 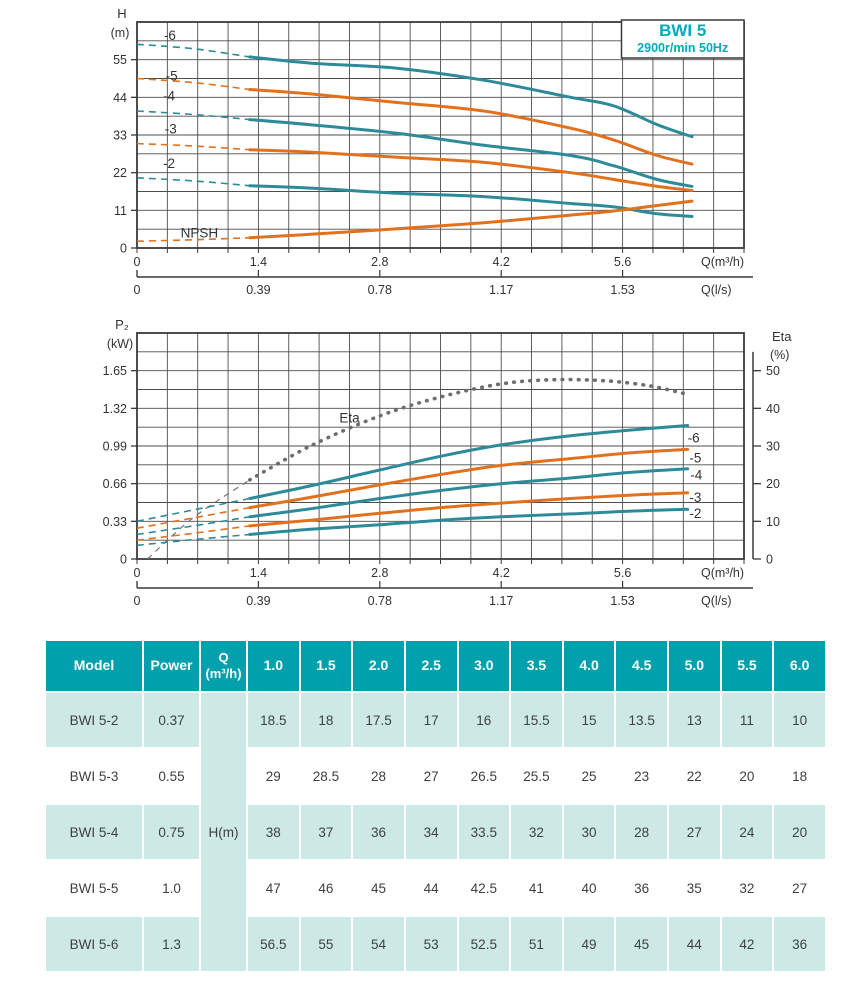 What do you see at coordinates (223, 666) in the screenshot?
I see `column-header: Q (m³/h)` at bounding box center [223, 666].